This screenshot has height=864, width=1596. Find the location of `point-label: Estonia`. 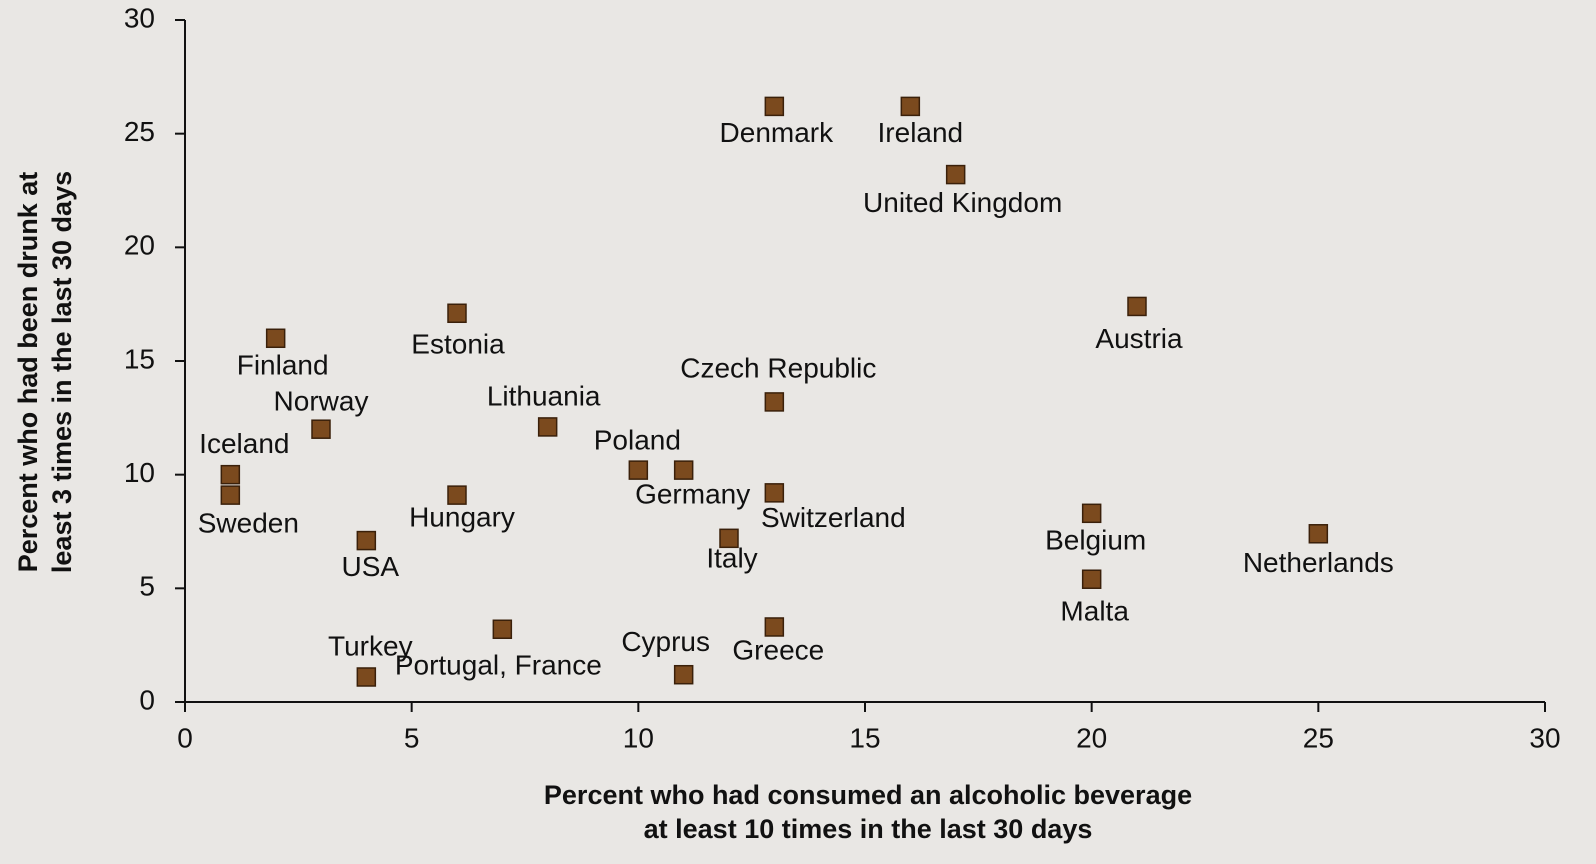

point-label: Estonia is located at coordinates (458, 344).